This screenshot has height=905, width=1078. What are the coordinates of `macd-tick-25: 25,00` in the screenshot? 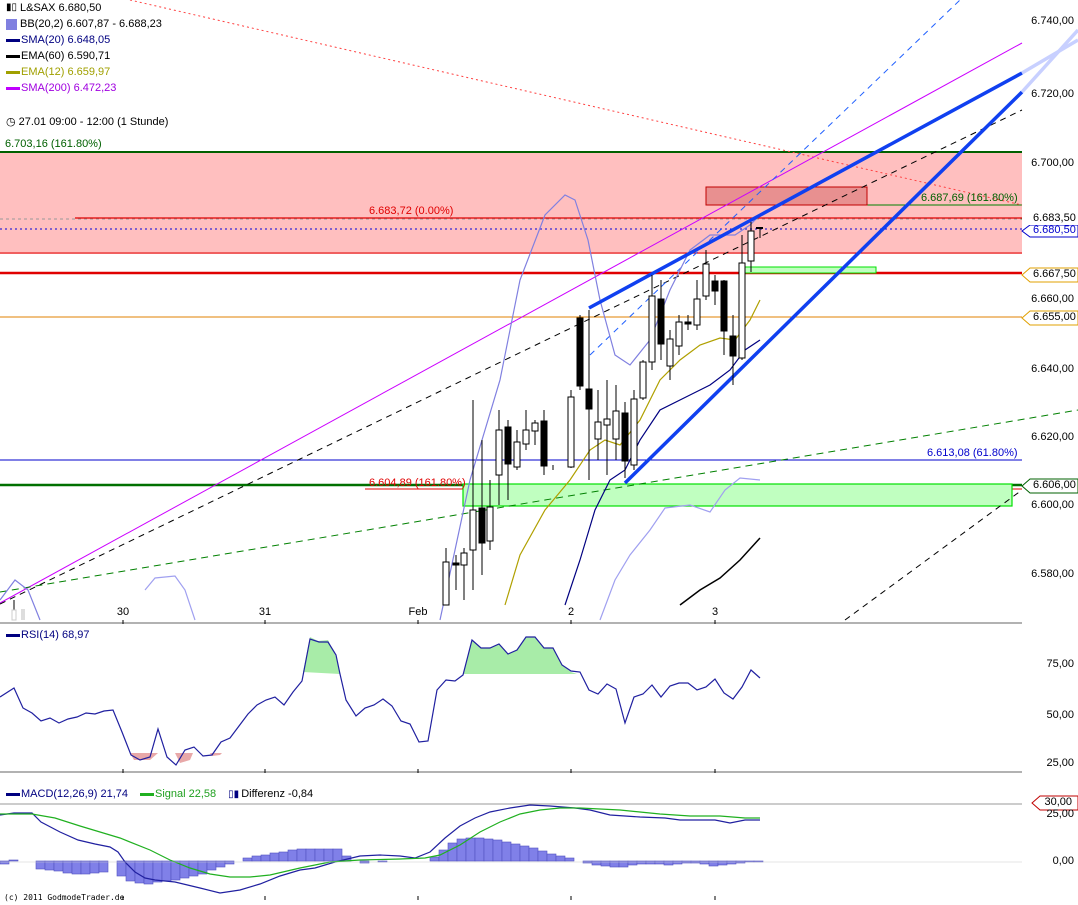 It's located at (1060, 814).